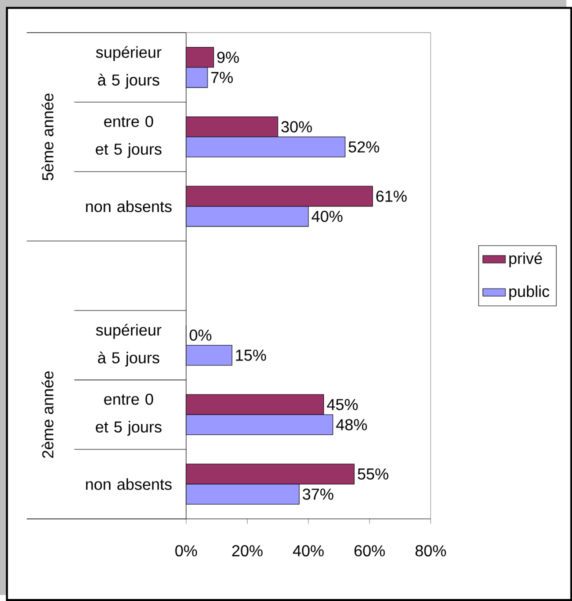 The image size is (572, 601). Describe the element at coordinates (296, 126) in the screenshot. I see `data-label: 30%` at that location.